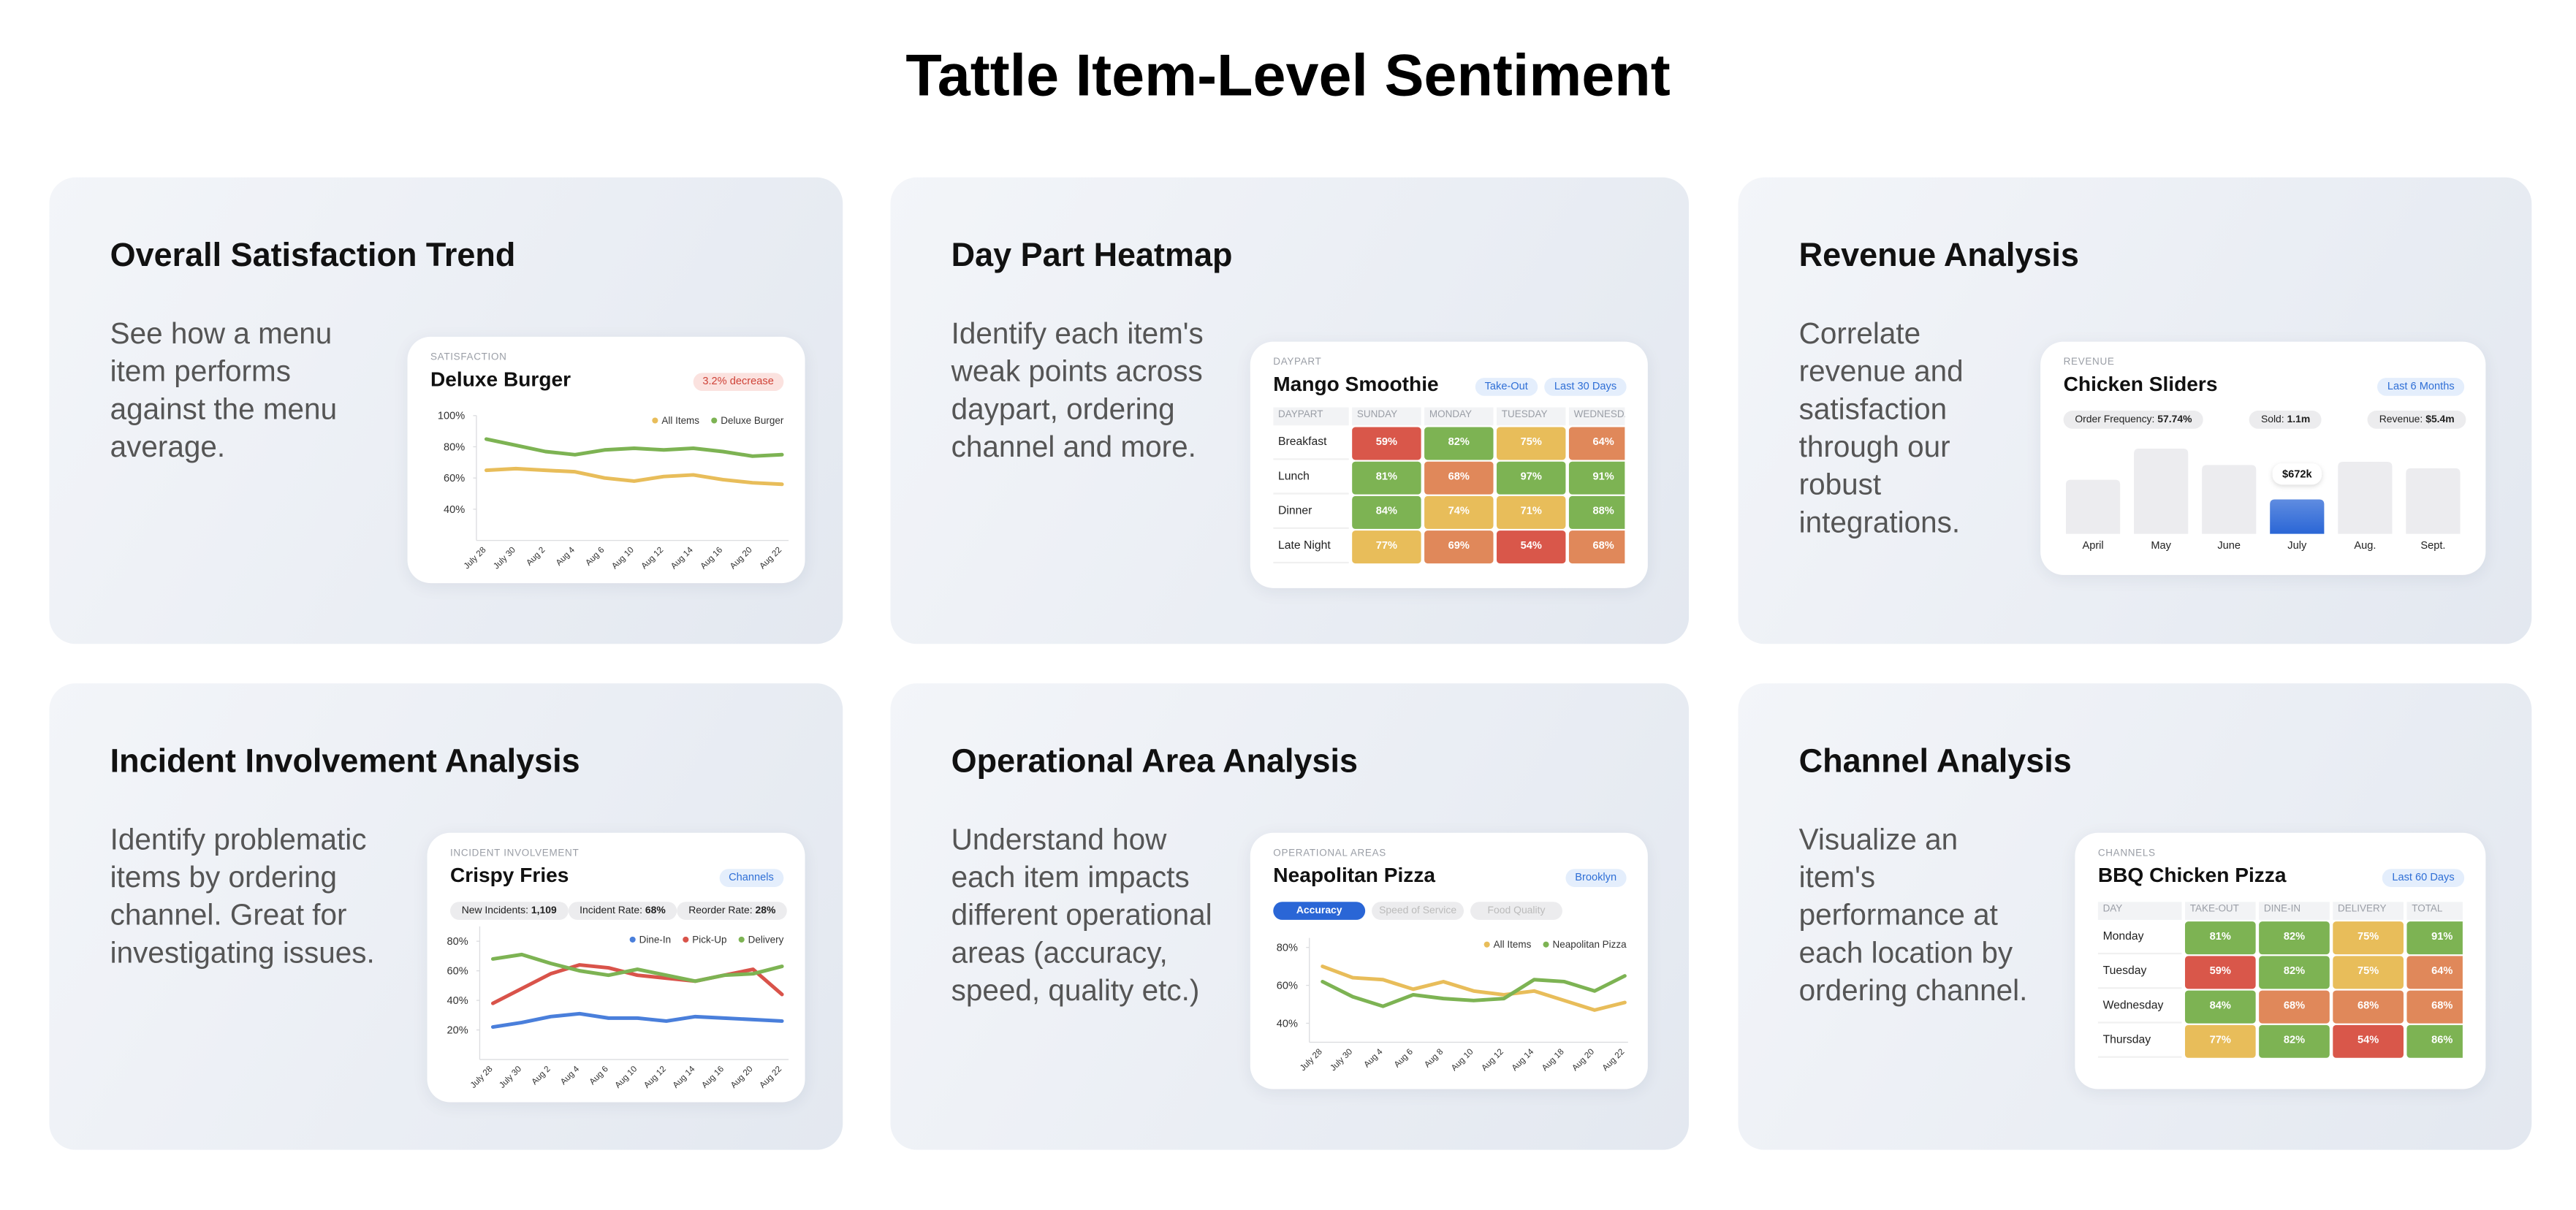  What do you see at coordinates (1507, 387) in the screenshot?
I see `badge: Take-Out` at bounding box center [1507, 387].